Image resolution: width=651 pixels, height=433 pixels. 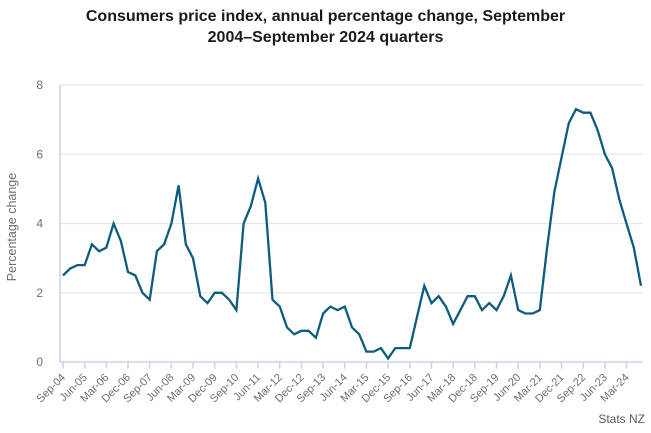 I want to click on y-tick-label: 2, so click(x=39, y=293).